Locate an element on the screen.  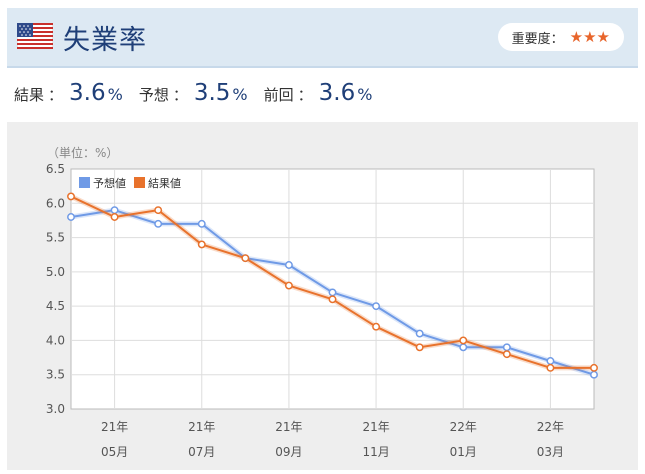
actual-result: 結果 ： 3.6 % is located at coordinates (68, 93).